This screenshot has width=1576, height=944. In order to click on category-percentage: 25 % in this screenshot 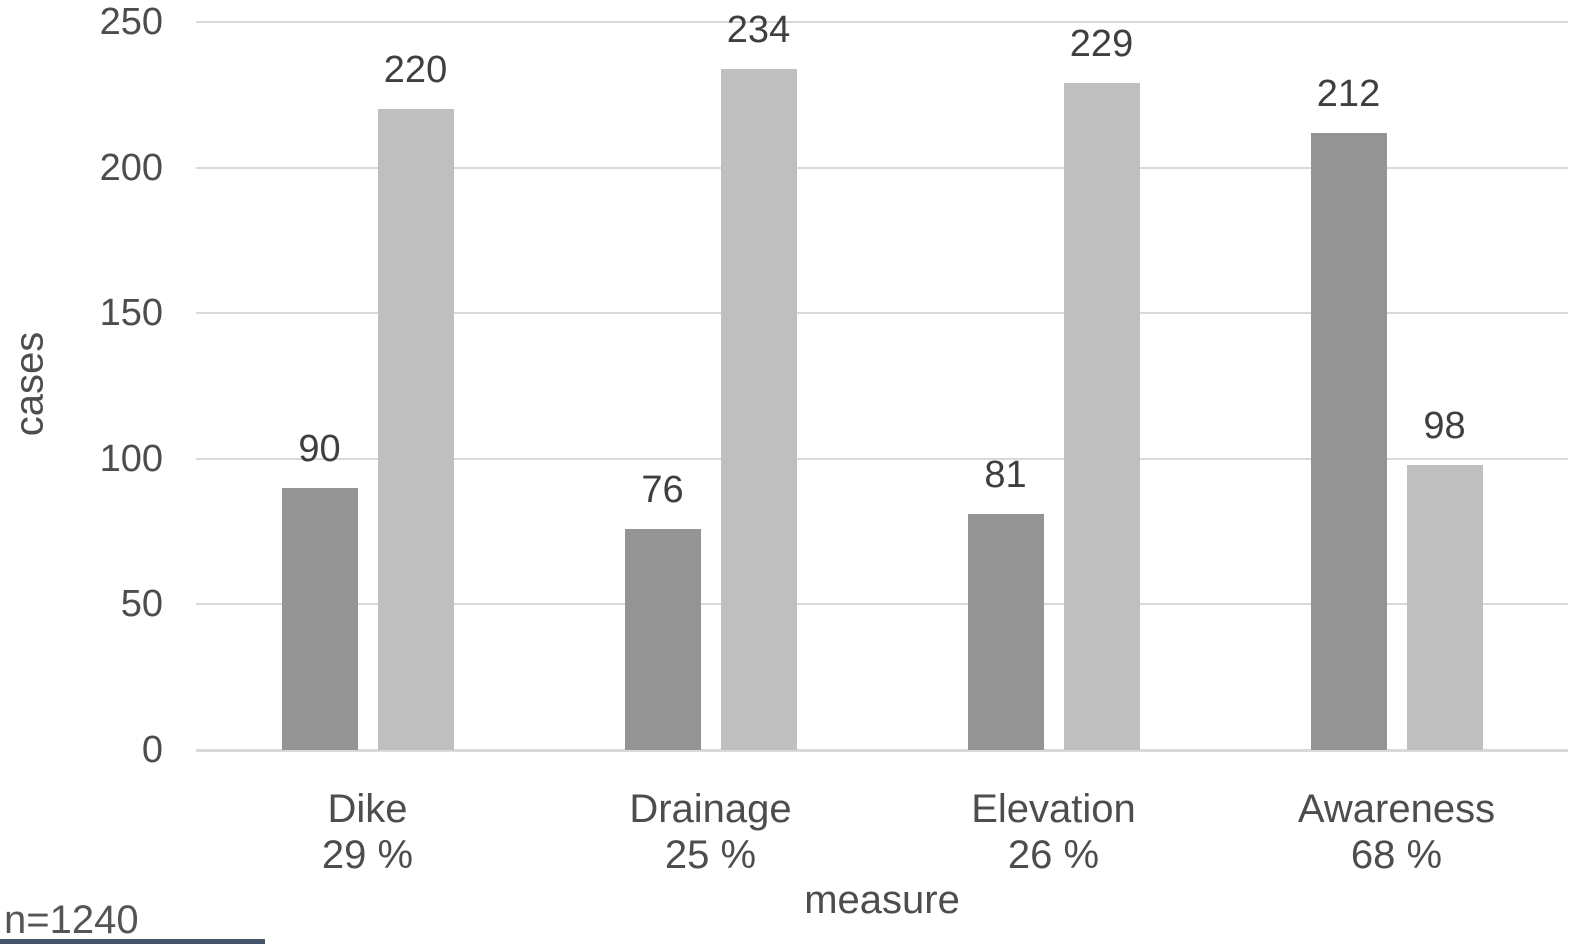, I will do `click(710, 855)`.